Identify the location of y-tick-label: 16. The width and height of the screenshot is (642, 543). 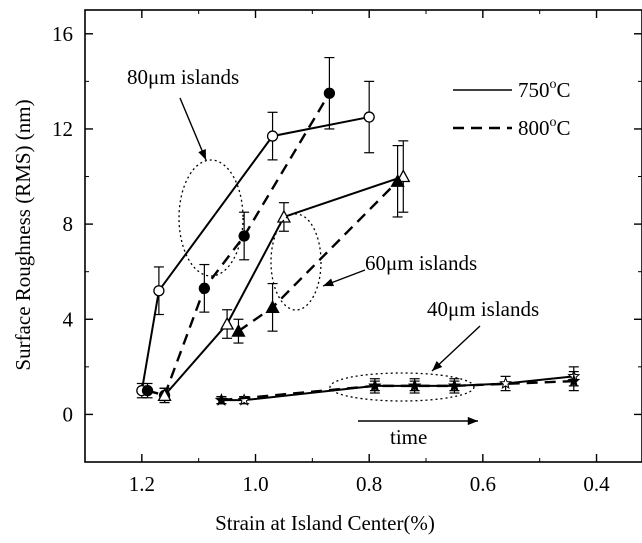
(62, 34).